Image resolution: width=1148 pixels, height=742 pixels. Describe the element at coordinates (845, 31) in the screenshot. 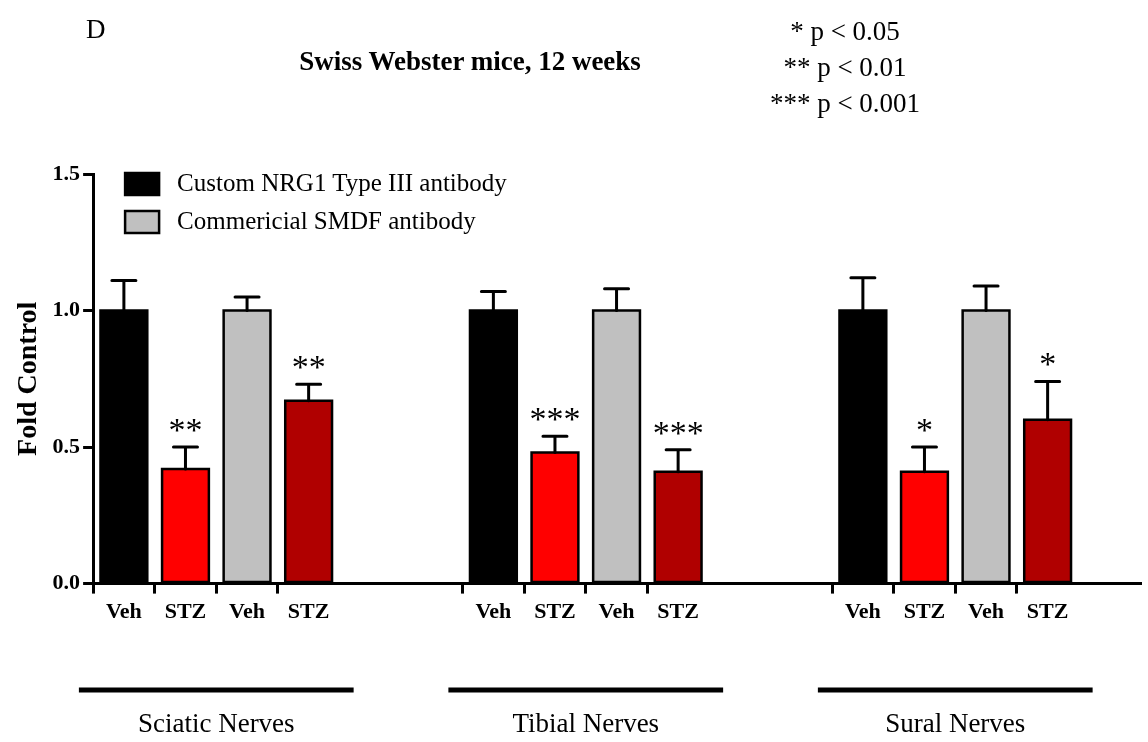

I see `text: * p < 0.05` at that location.